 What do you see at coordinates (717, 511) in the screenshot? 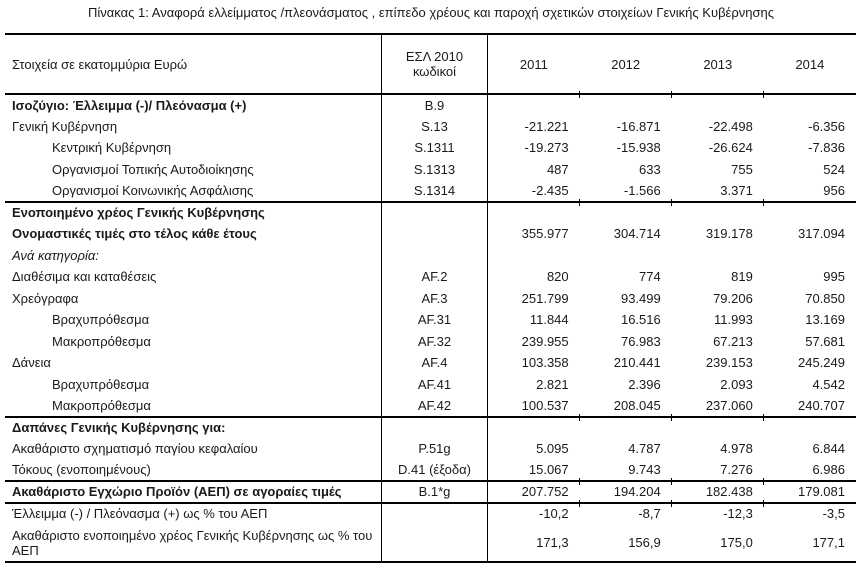
I see `value-cell: -12,3` at bounding box center [717, 511].